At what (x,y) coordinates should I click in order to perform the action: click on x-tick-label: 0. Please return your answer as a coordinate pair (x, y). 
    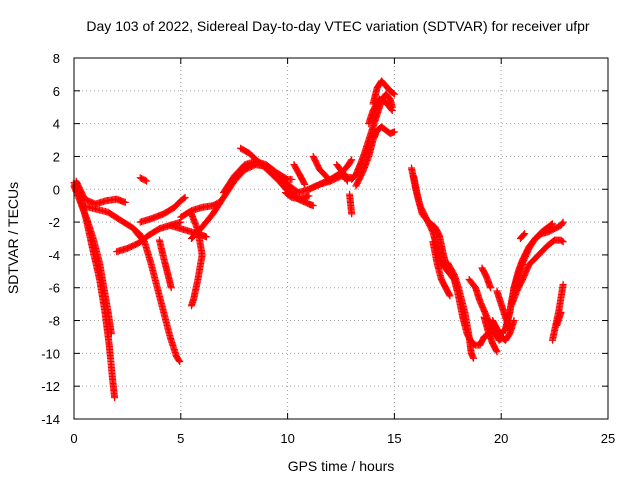
    Looking at the image, I should click on (73, 438).